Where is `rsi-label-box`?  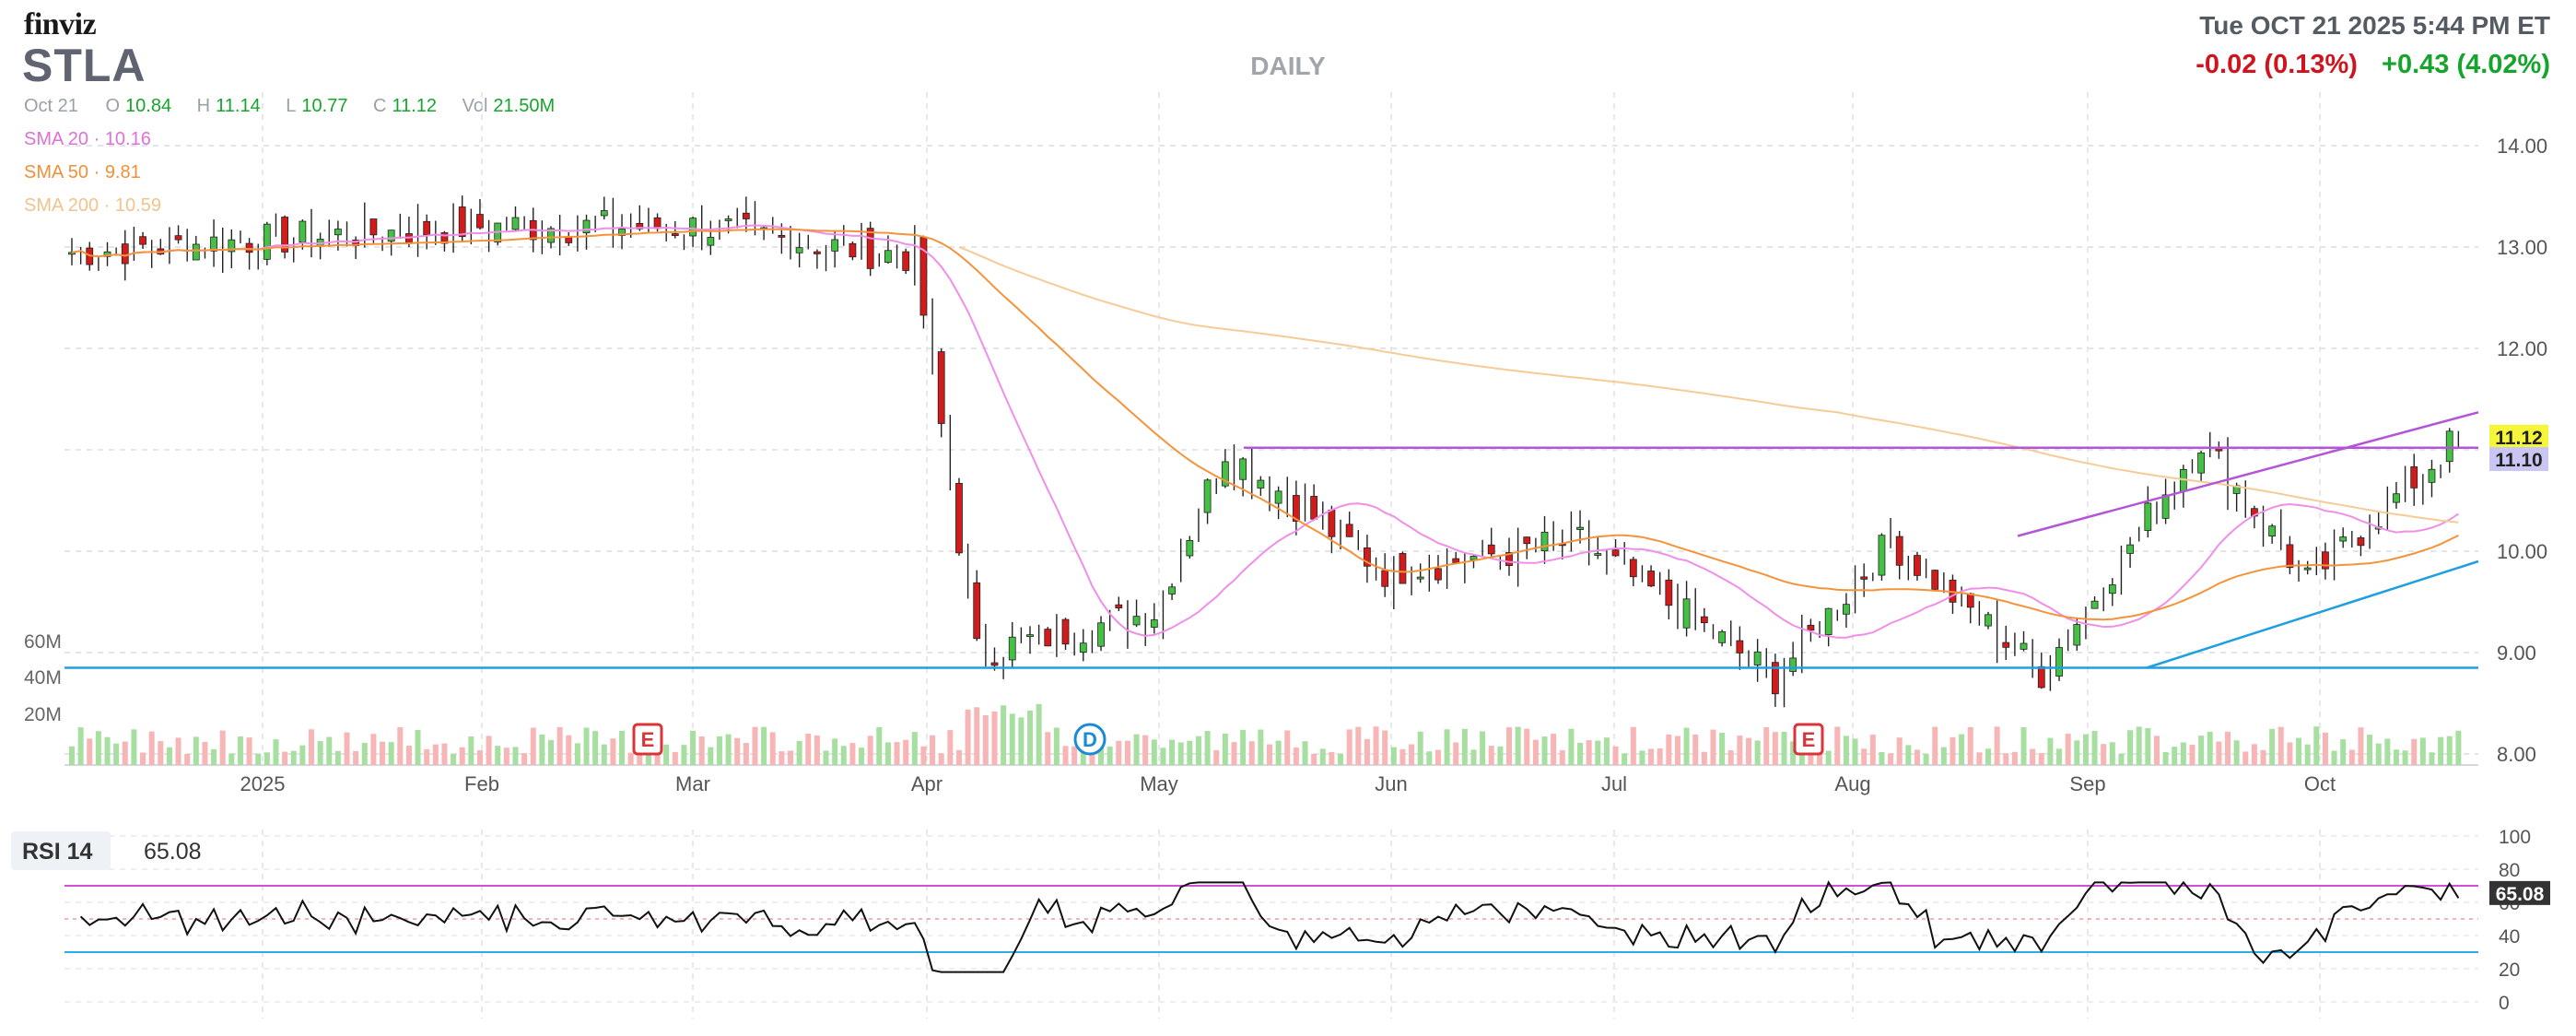 rsi-label-box is located at coordinates (61, 851).